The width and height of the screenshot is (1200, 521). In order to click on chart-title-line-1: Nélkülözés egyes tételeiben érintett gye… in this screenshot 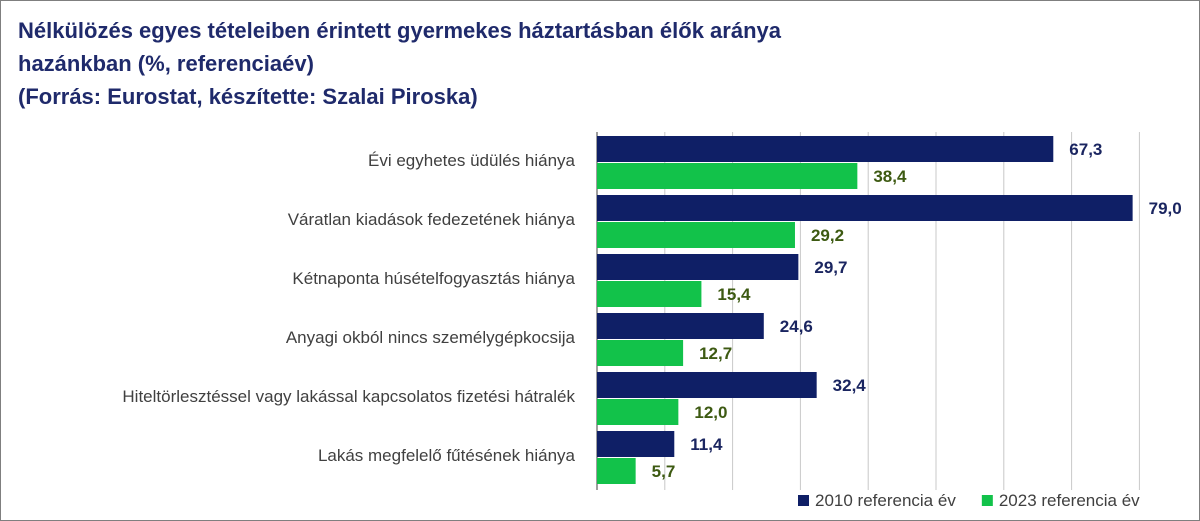, I will do `click(399, 30)`.